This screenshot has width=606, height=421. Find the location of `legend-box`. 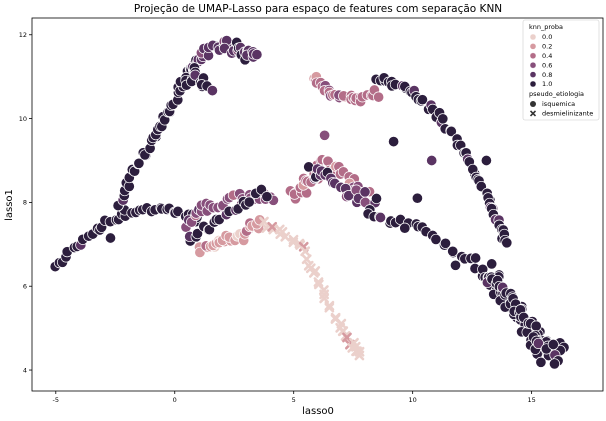

legend-box is located at coordinates (561, 70).